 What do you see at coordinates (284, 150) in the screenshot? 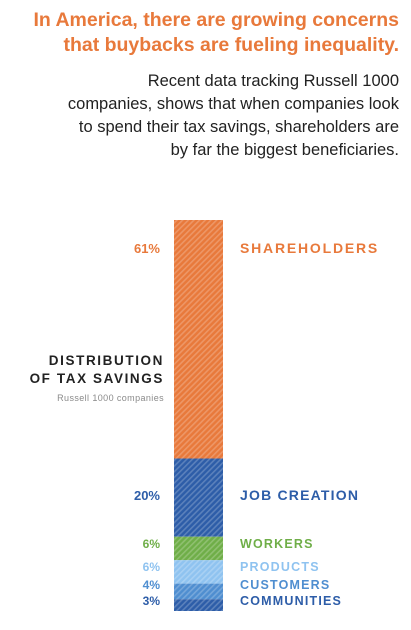
I see `intro-line: by far the biggest beneficiaries.` at bounding box center [284, 150].